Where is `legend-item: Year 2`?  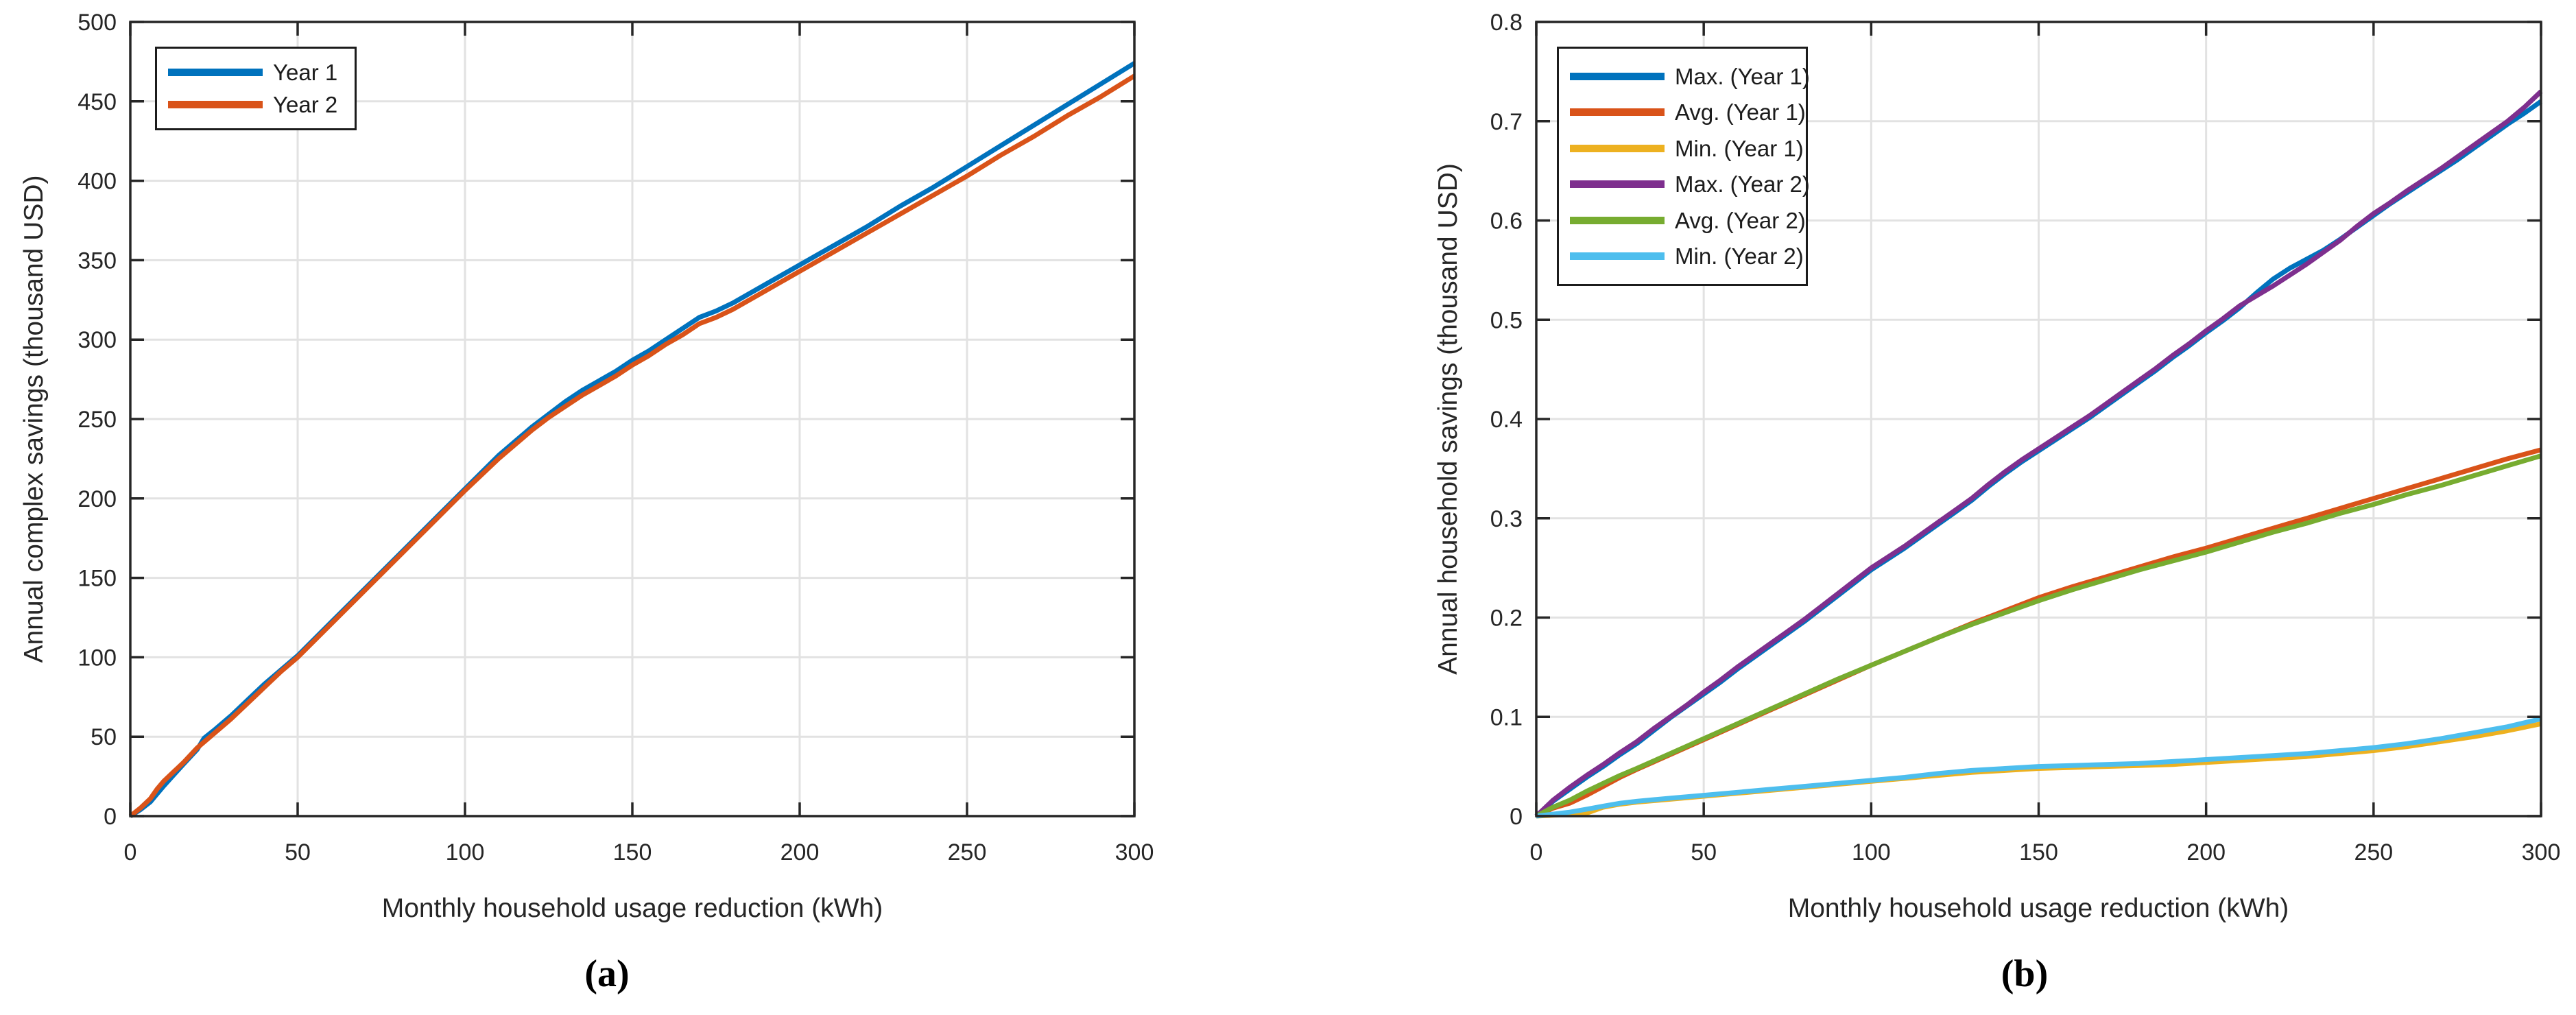 legend-item: Year 2 is located at coordinates (258, 105).